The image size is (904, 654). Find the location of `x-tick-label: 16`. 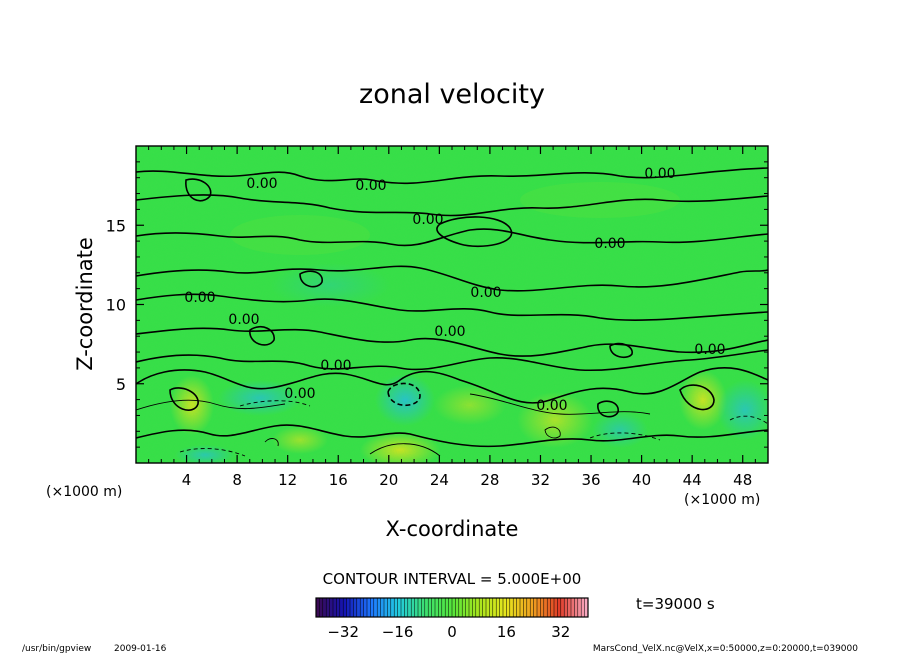

x-tick-label: 16 is located at coordinates (338, 480).